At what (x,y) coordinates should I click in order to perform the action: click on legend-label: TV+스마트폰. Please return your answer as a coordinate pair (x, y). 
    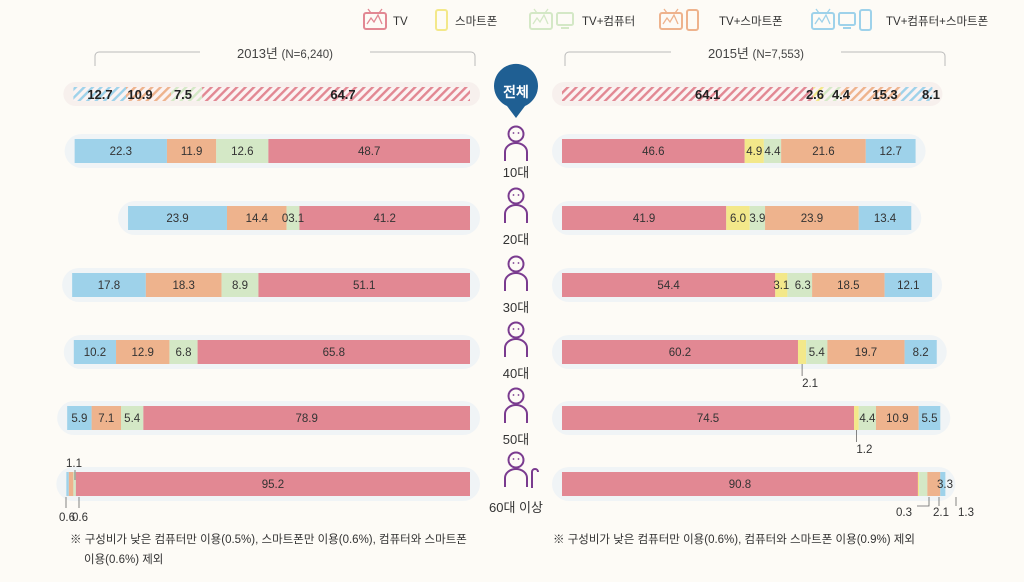
    Looking at the image, I should click on (751, 21).